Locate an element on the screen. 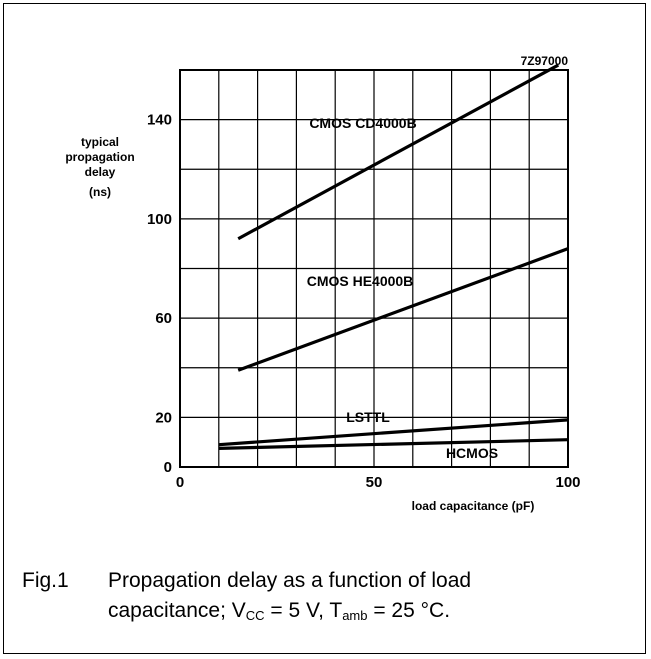 This screenshot has height=659, width=651. series-label-hcmos: HCMOS is located at coordinates (472, 453).